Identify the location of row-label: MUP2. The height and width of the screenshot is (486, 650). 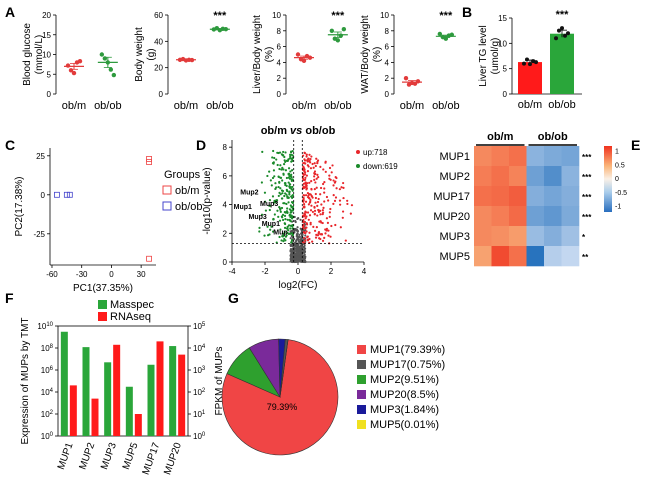
(454, 177).